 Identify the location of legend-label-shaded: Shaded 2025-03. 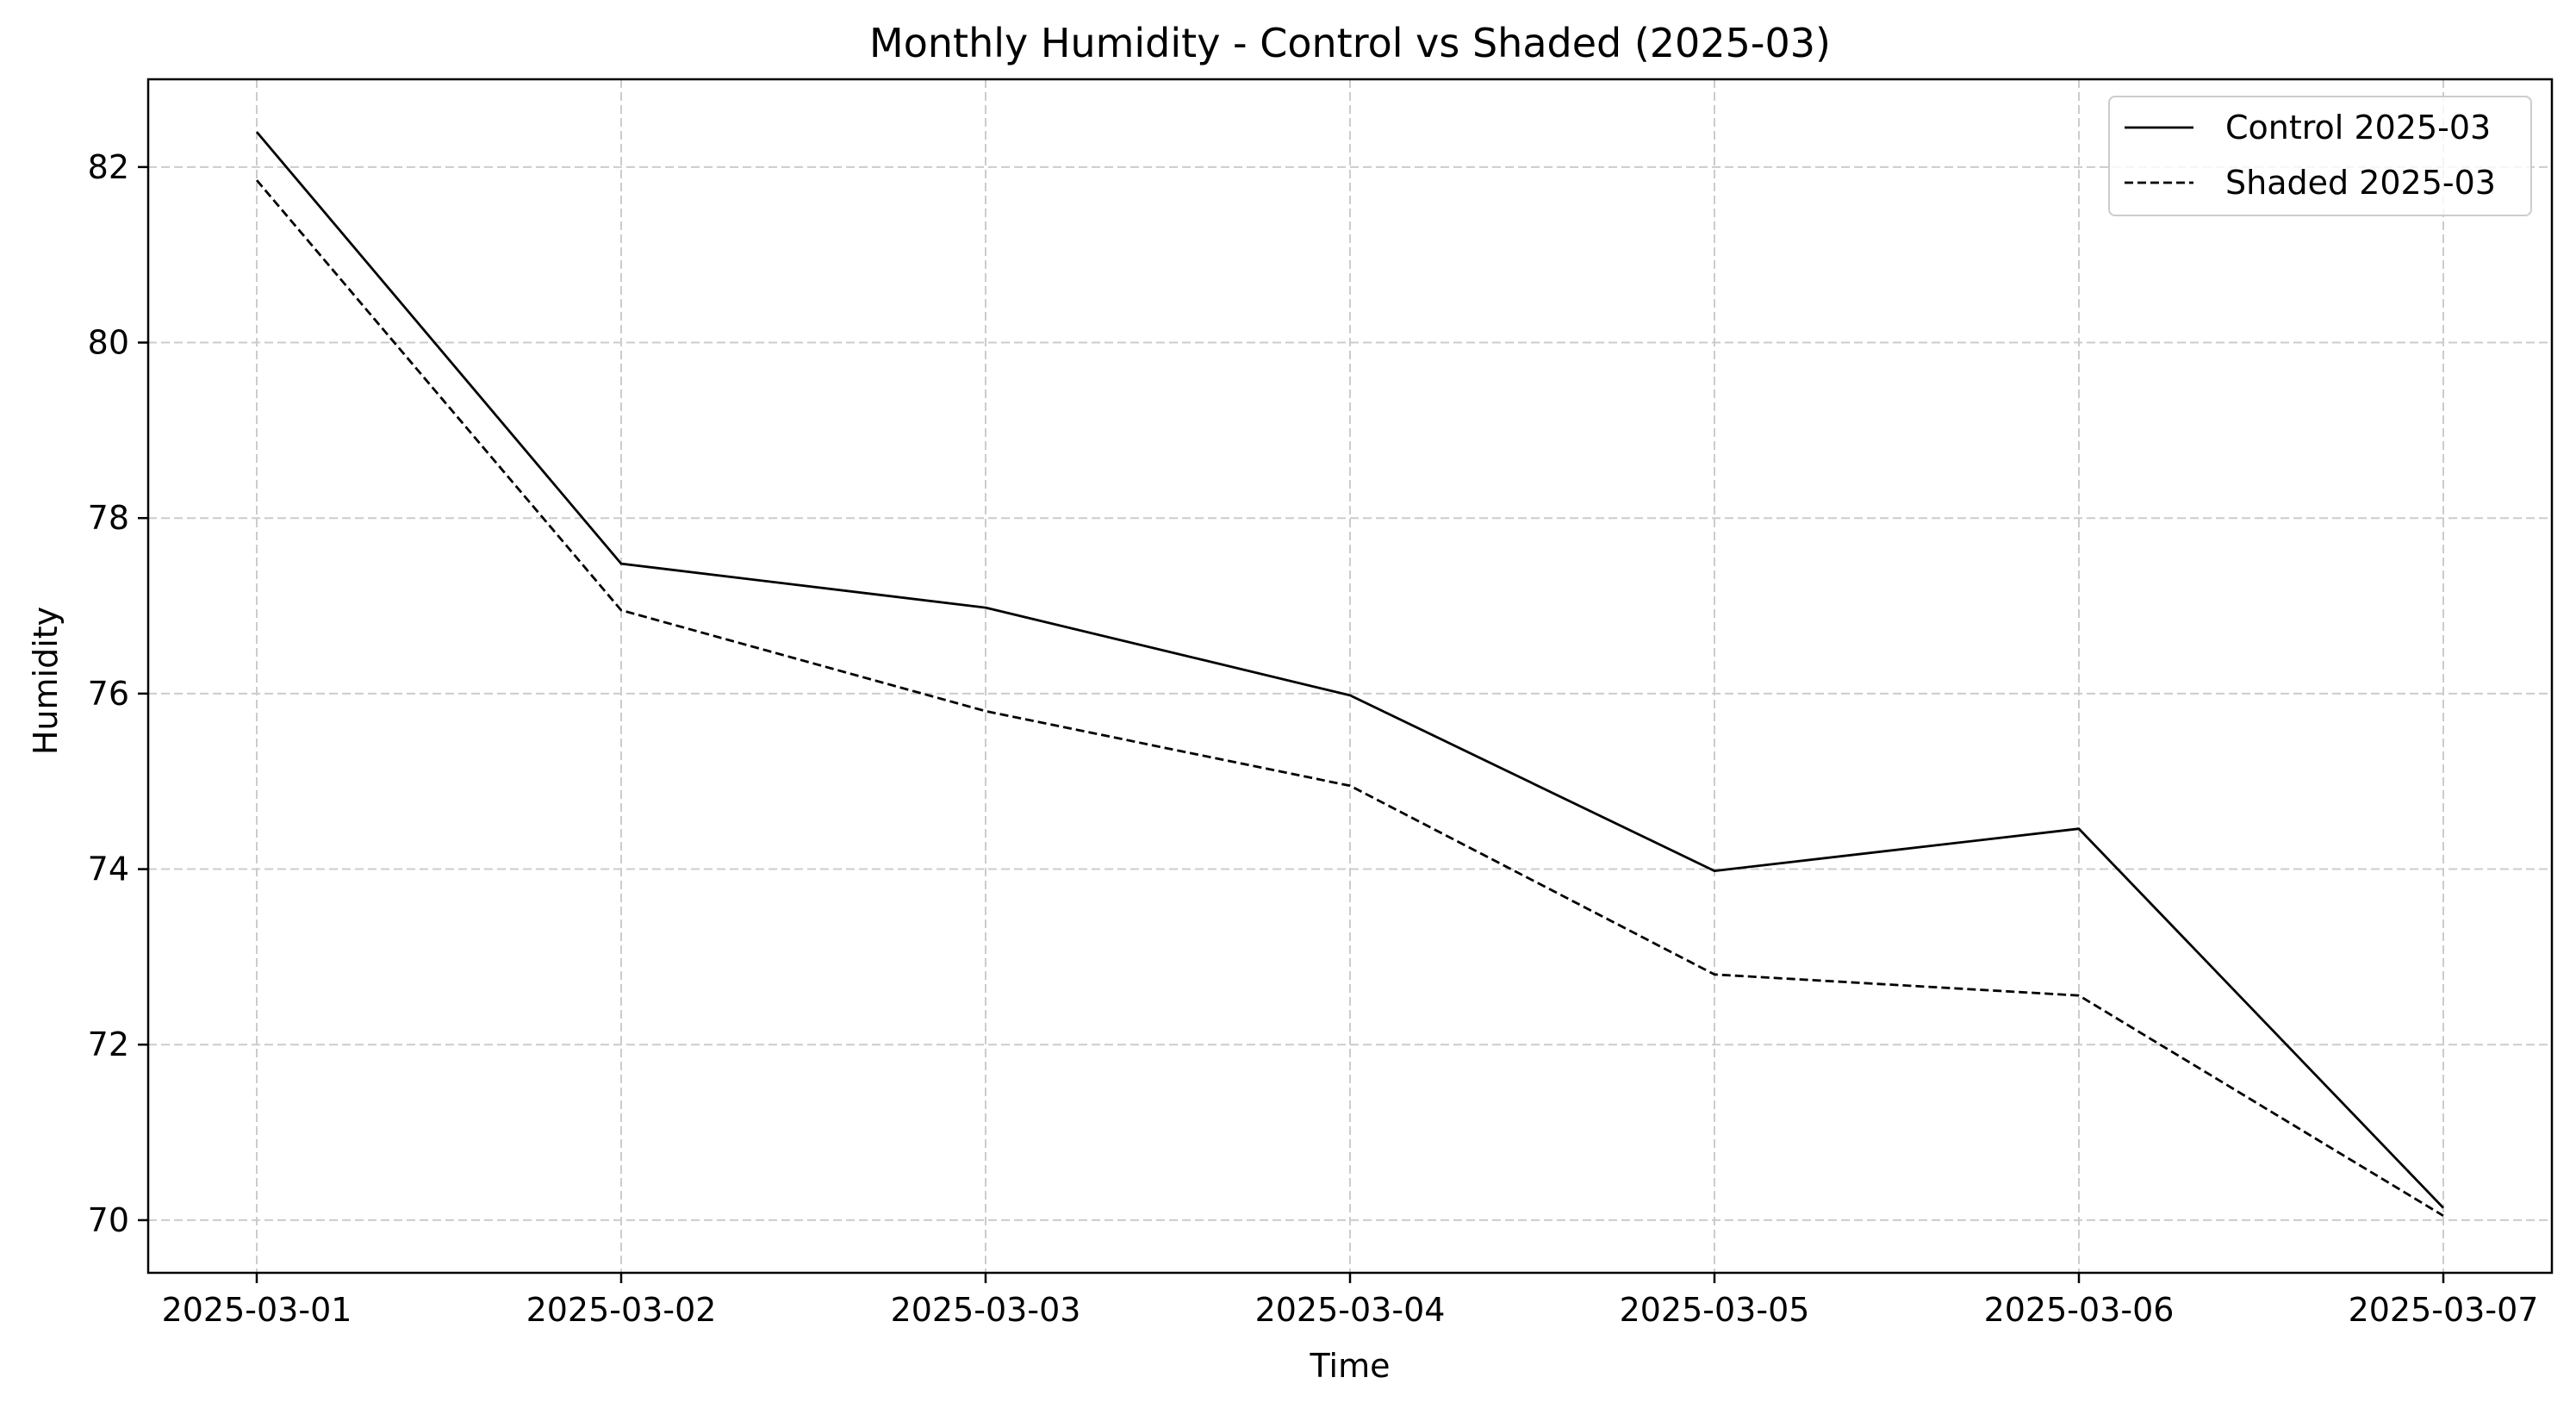
(2361, 183).